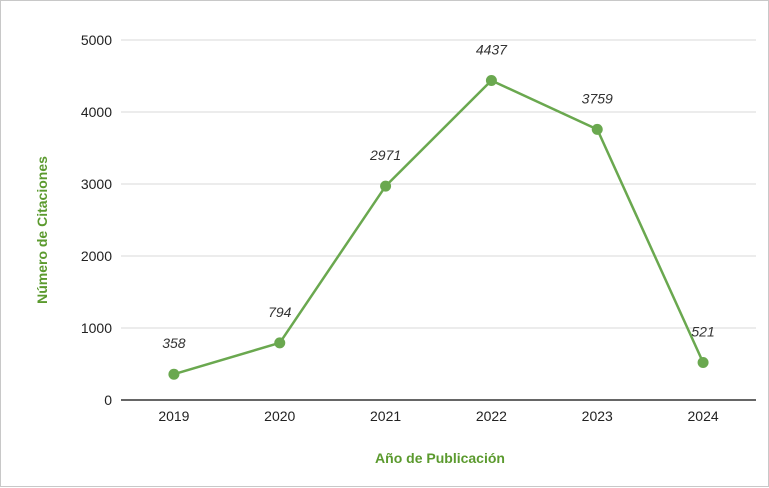  Describe the element at coordinates (96, 112) in the screenshot. I see `y-tick-label: 4000` at that location.